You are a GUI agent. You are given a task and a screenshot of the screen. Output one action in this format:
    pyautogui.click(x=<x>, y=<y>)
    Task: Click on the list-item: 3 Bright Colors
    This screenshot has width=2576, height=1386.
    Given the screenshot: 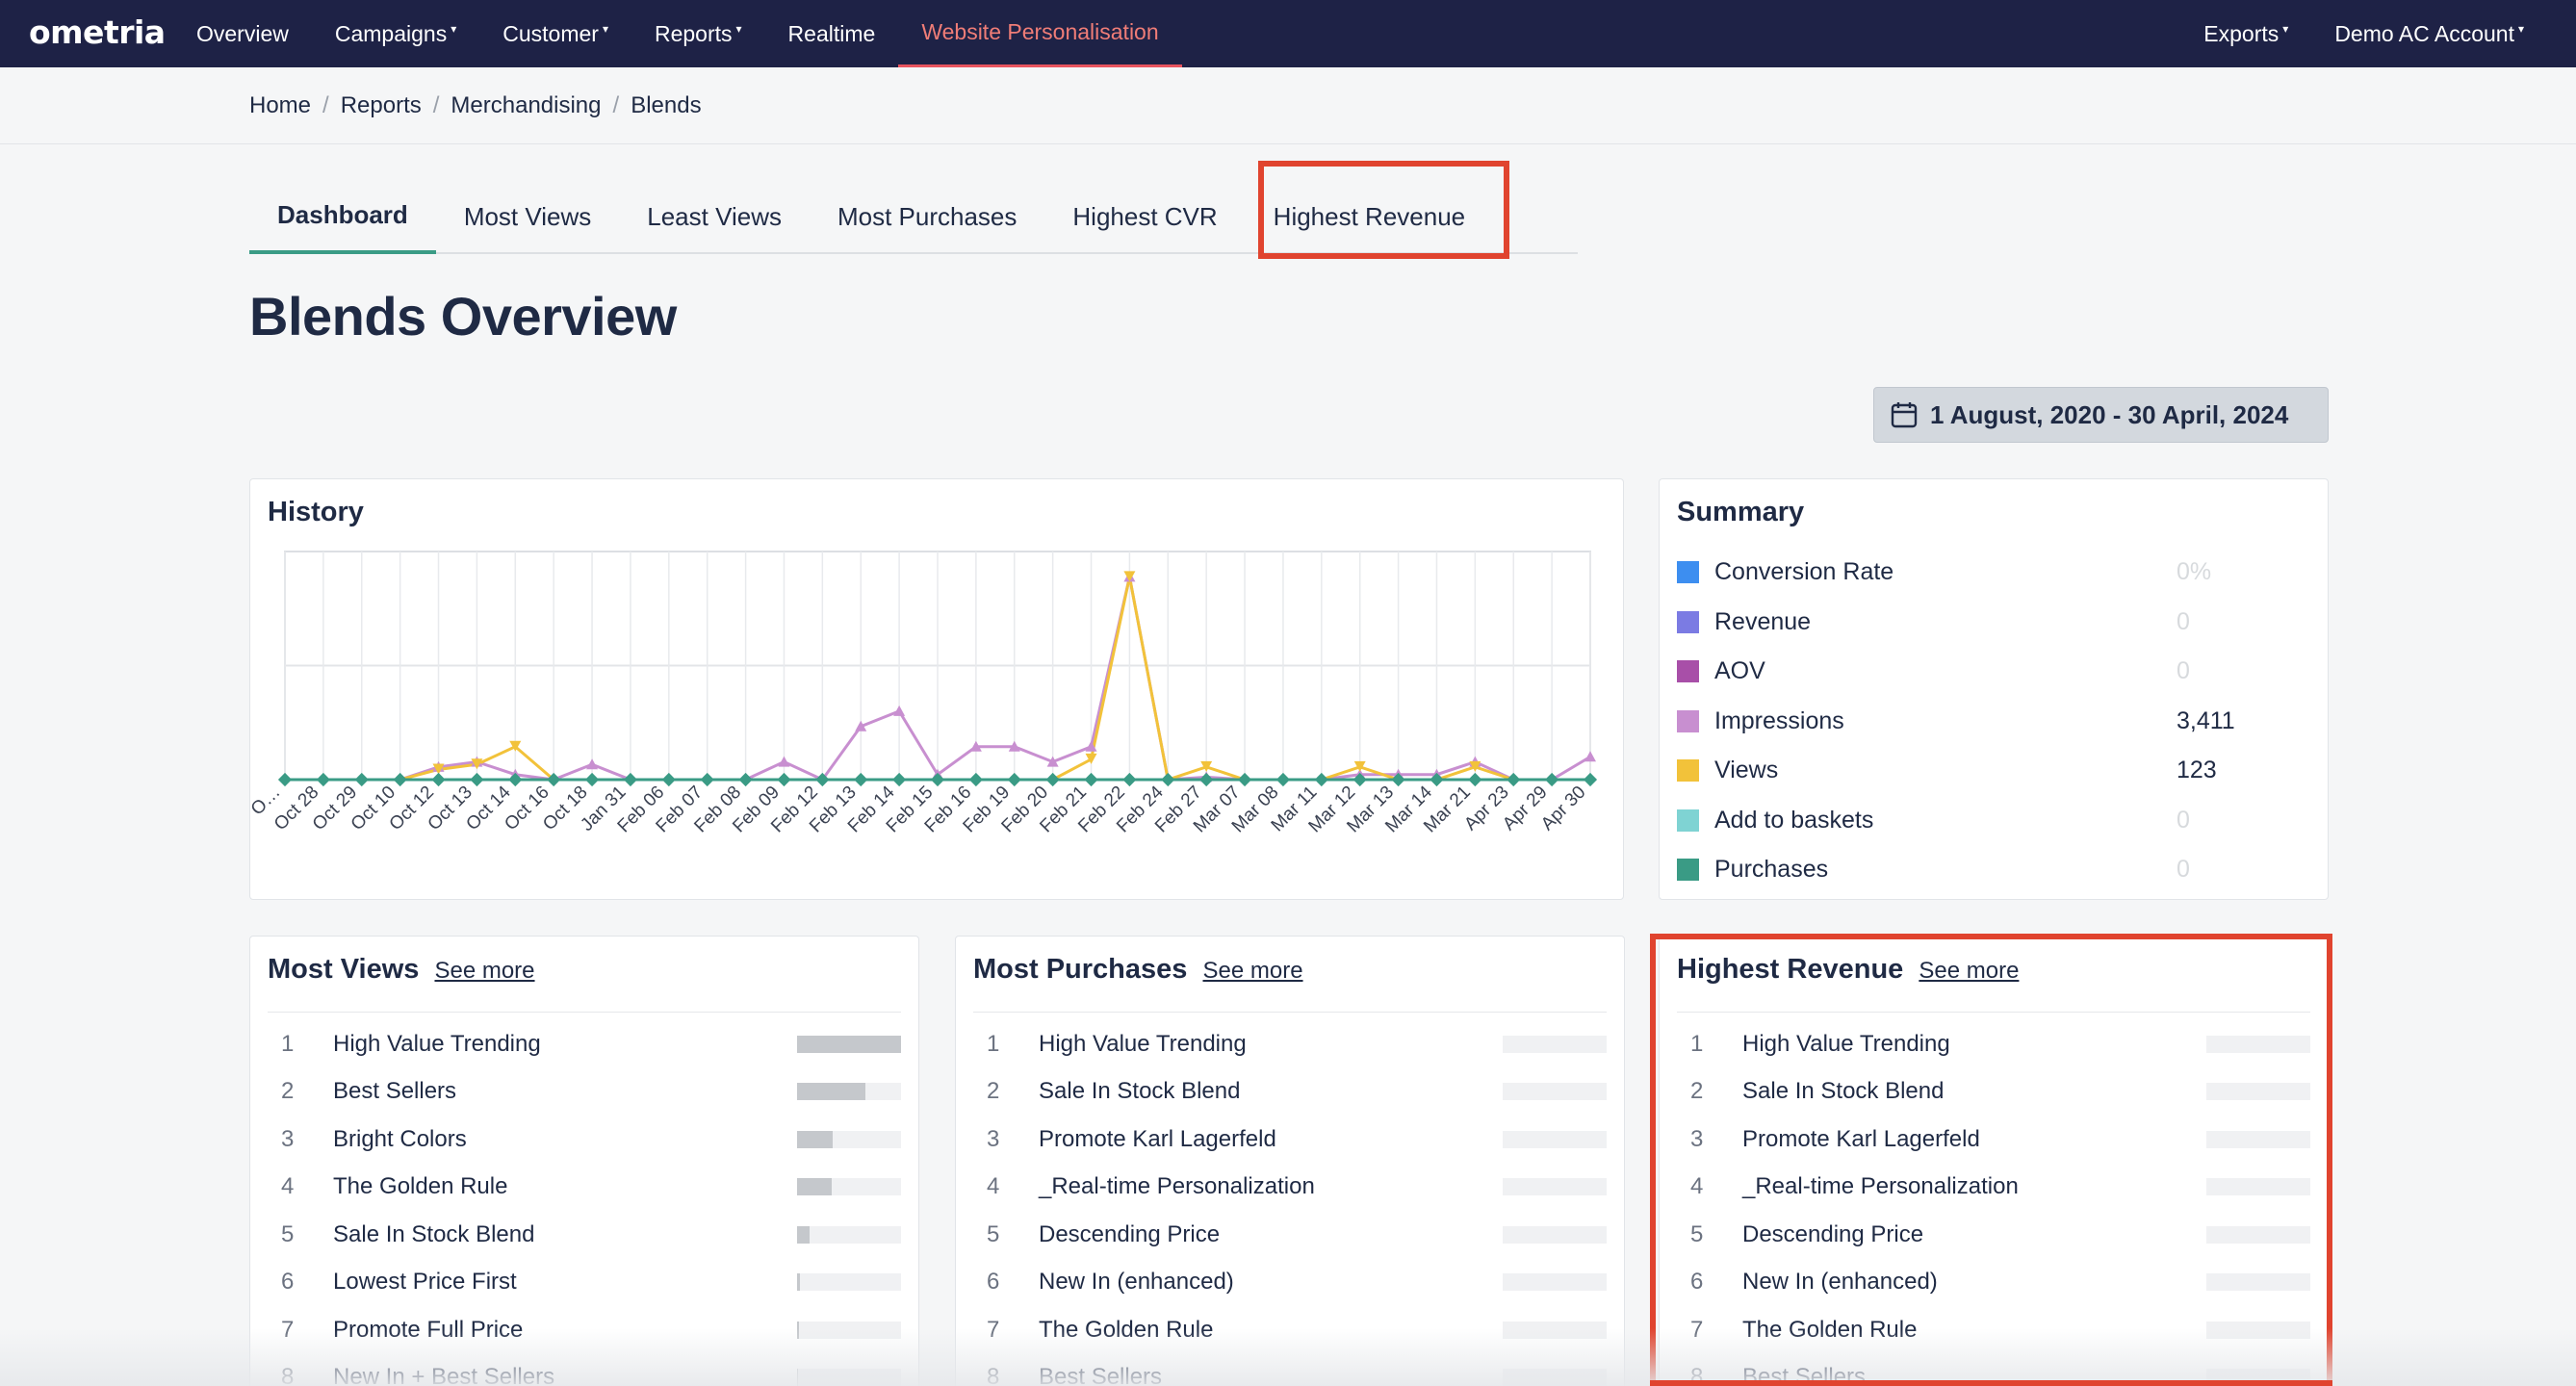 What is the action you would take?
    pyautogui.click(x=584, y=1139)
    